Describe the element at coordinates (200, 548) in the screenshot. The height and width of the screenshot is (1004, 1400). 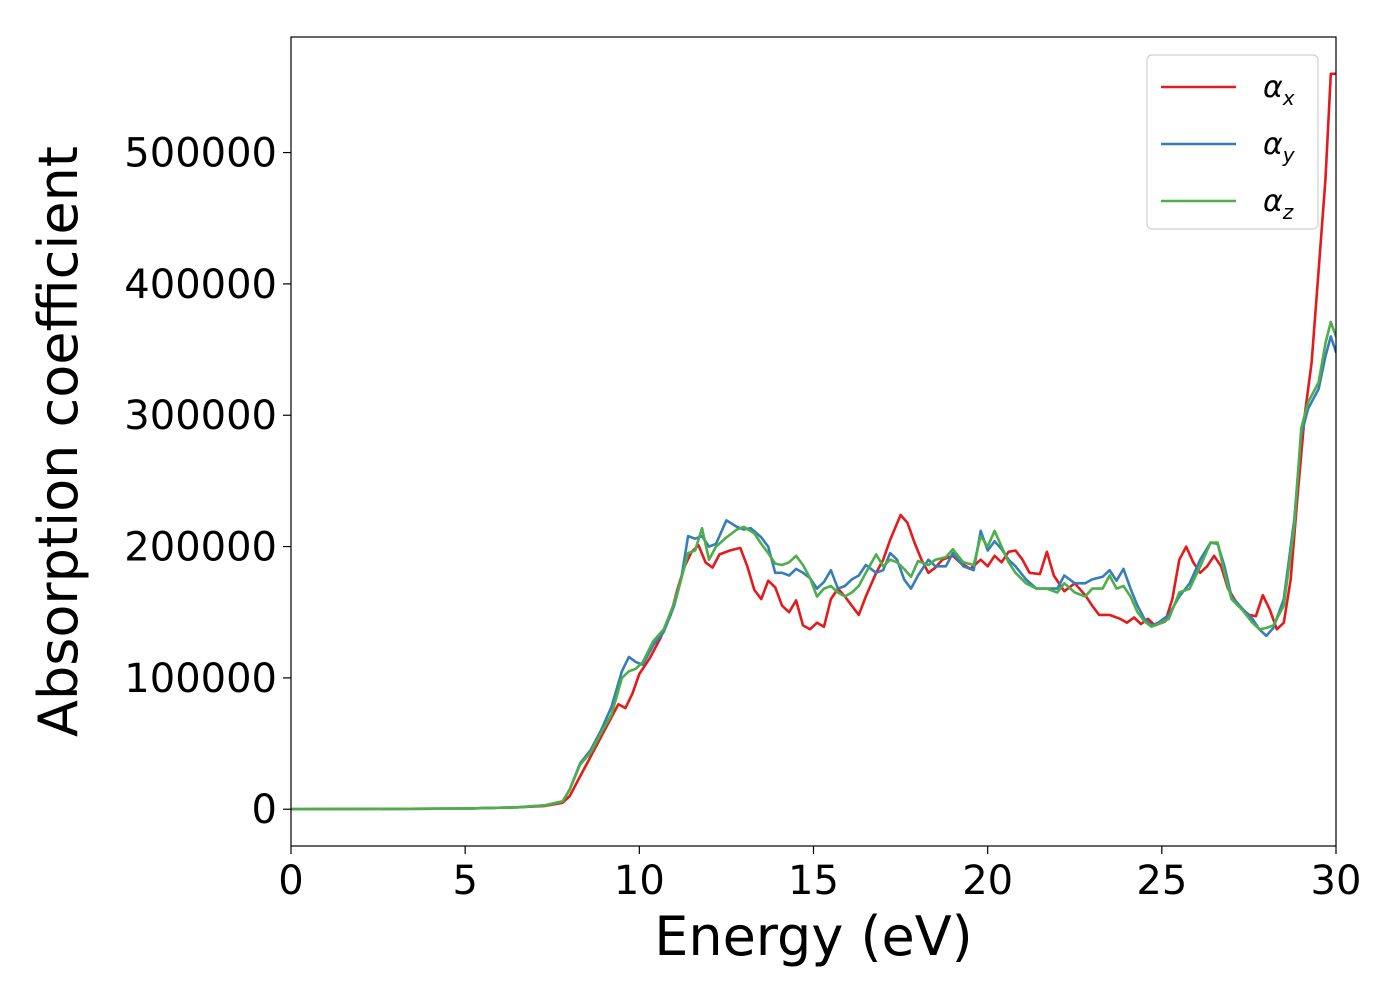
I see `y-tick-label: 200000` at that location.